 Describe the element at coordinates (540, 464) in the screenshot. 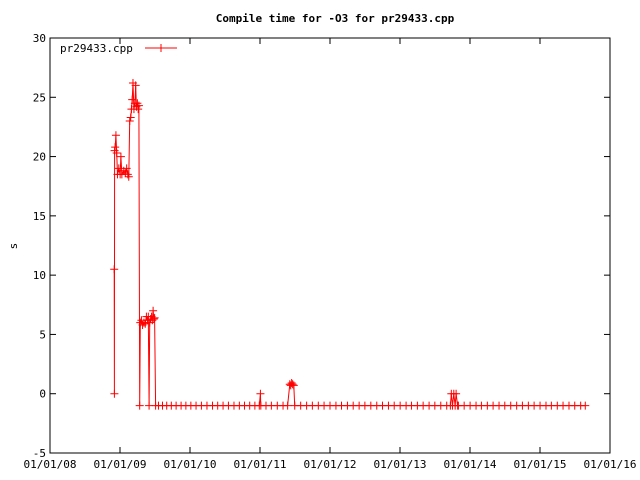

I see `x-tick-label: 01/01/15` at that location.